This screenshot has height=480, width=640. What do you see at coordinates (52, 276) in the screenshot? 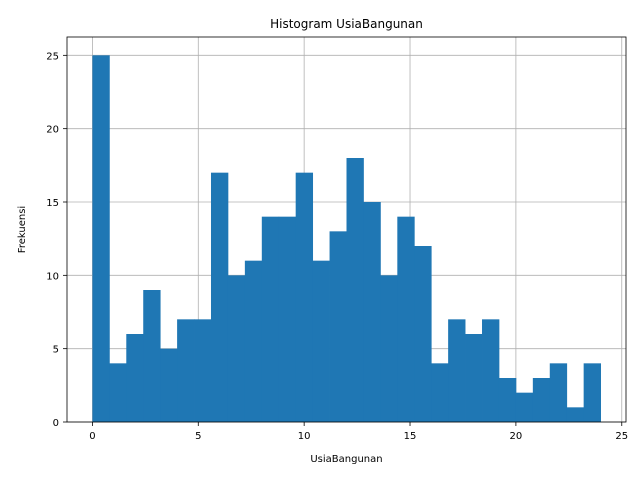
I see `y-tick-label: 10` at bounding box center [52, 276].